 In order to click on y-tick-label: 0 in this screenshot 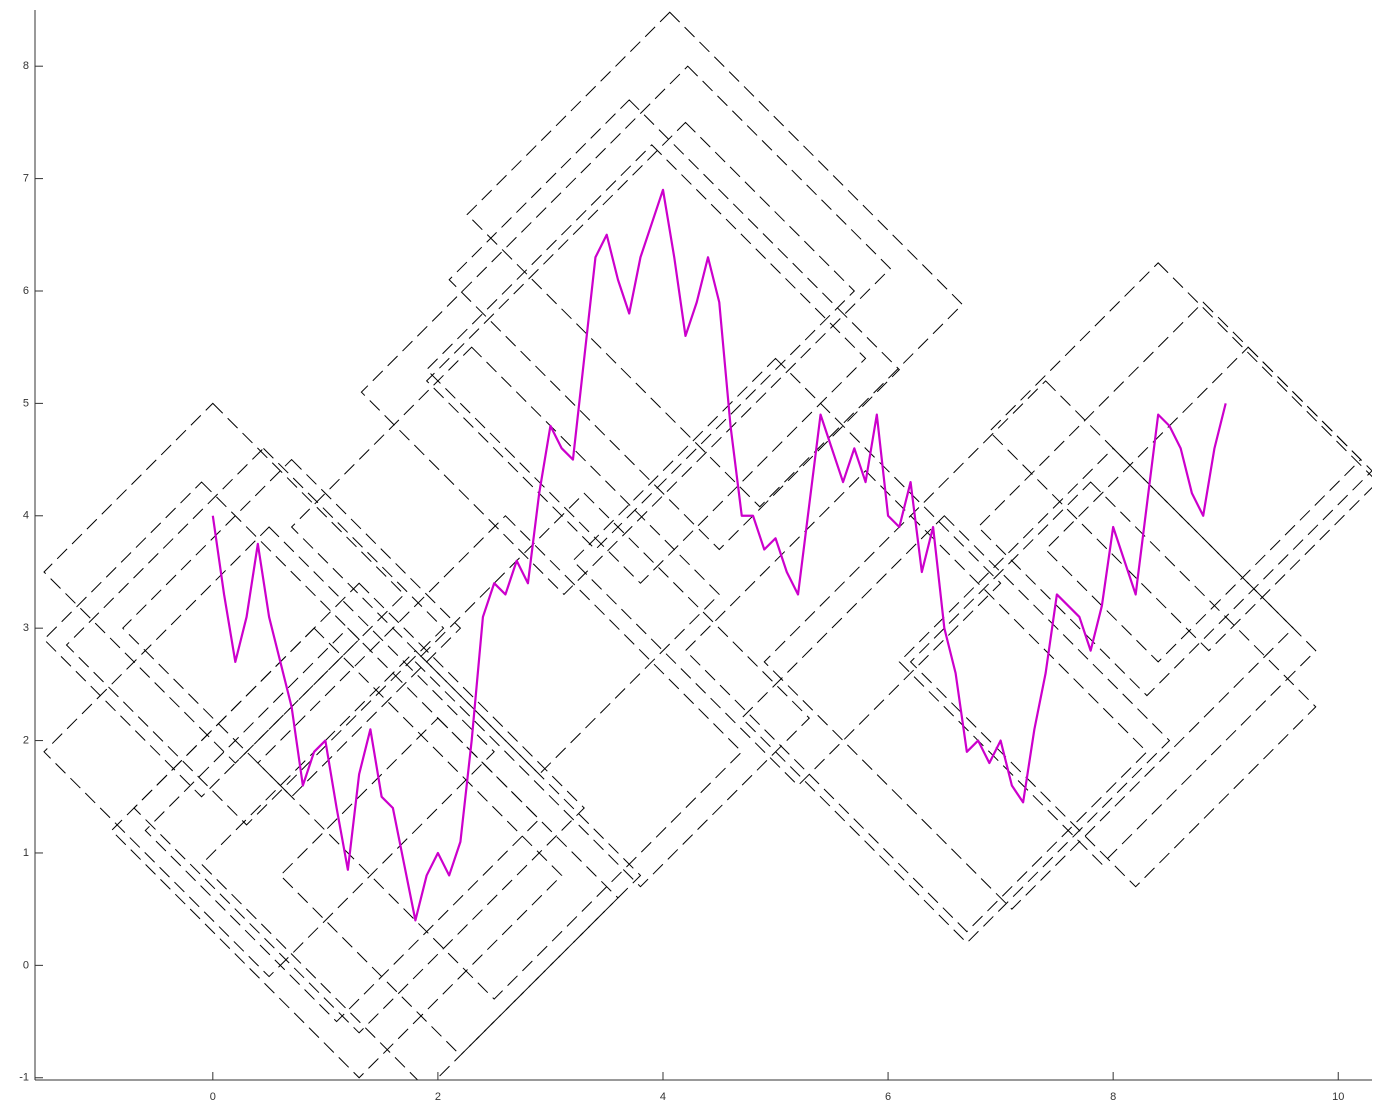, I will do `click(26, 965)`.